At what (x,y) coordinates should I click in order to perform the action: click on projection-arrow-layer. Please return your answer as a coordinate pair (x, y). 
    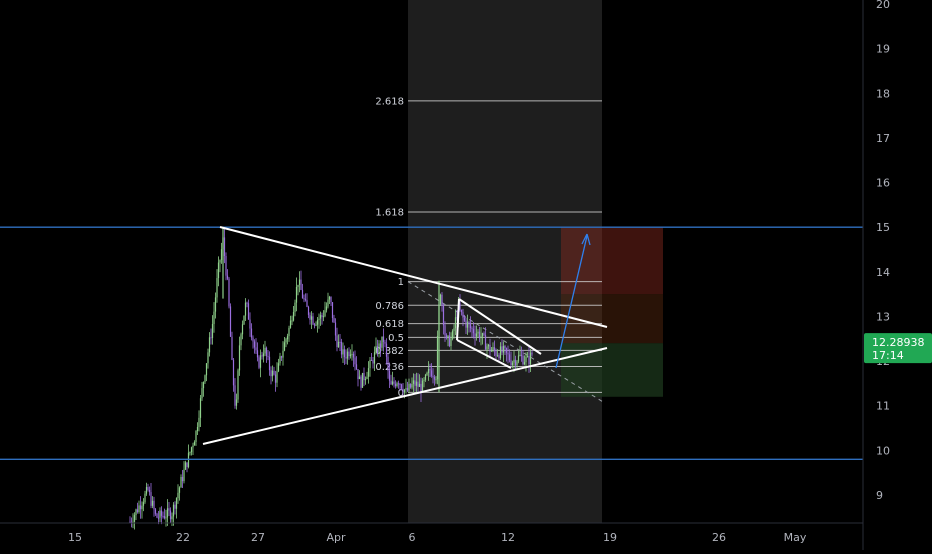
    Looking at the image, I should click on (573, 301).